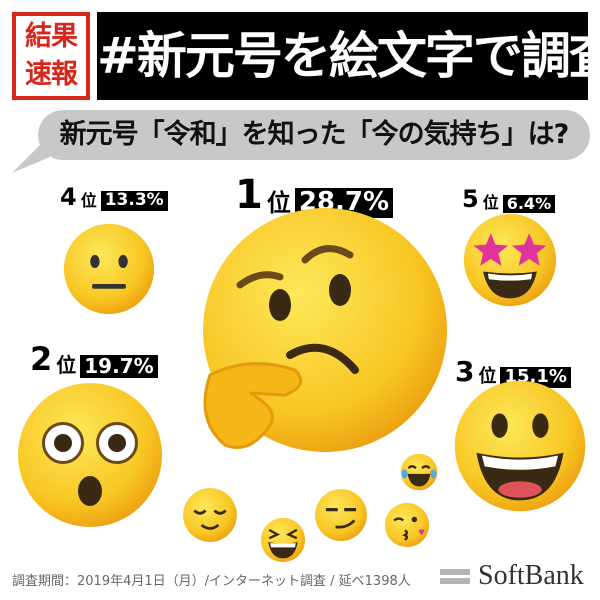 The width and height of the screenshot is (600, 600). Describe the element at coordinates (119, 366) in the screenshot. I see `rank-percent: 19.7%` at that location.